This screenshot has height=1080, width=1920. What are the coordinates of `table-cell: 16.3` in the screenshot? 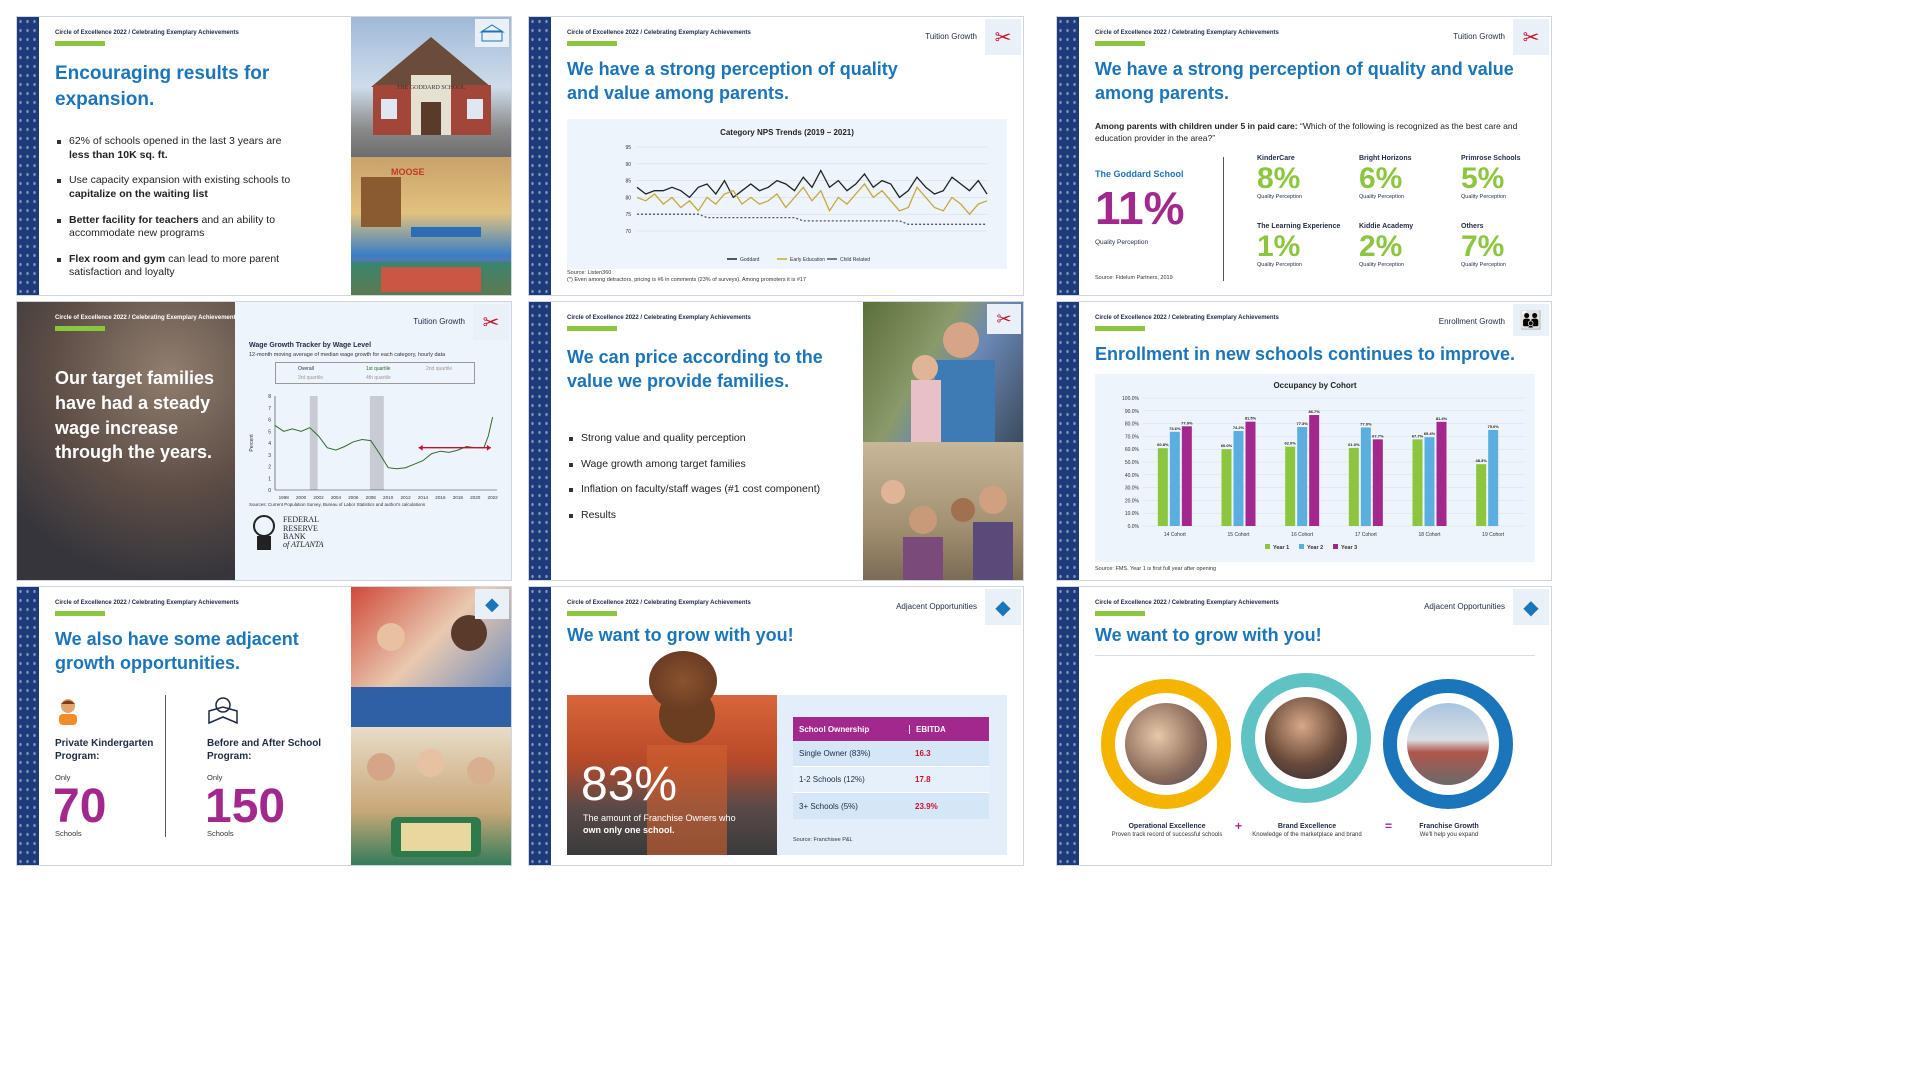 It's located at (923, 753).